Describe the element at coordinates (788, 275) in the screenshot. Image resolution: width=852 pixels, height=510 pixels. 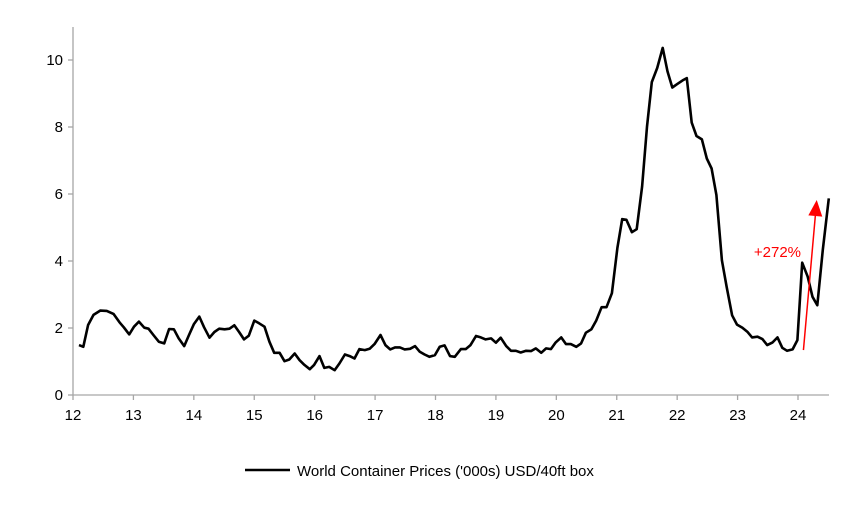
I see `annotations: +272%` at that location.